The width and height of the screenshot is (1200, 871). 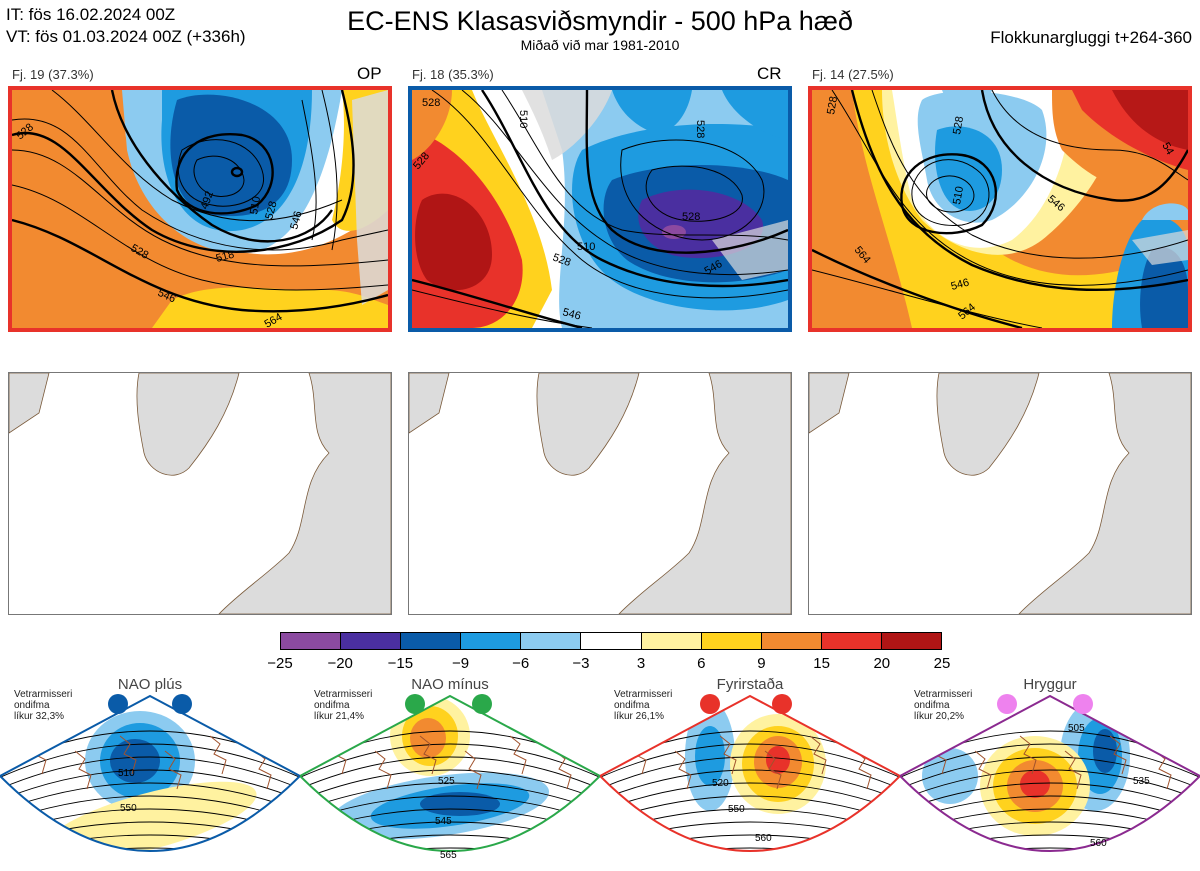 I want to click on regime-note: Vetrarmisseri ondifma líkur 21,4%, so click(x=343, y=705).